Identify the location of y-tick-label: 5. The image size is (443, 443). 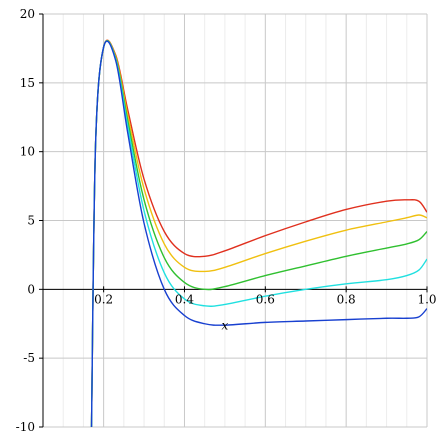
(31, 221).